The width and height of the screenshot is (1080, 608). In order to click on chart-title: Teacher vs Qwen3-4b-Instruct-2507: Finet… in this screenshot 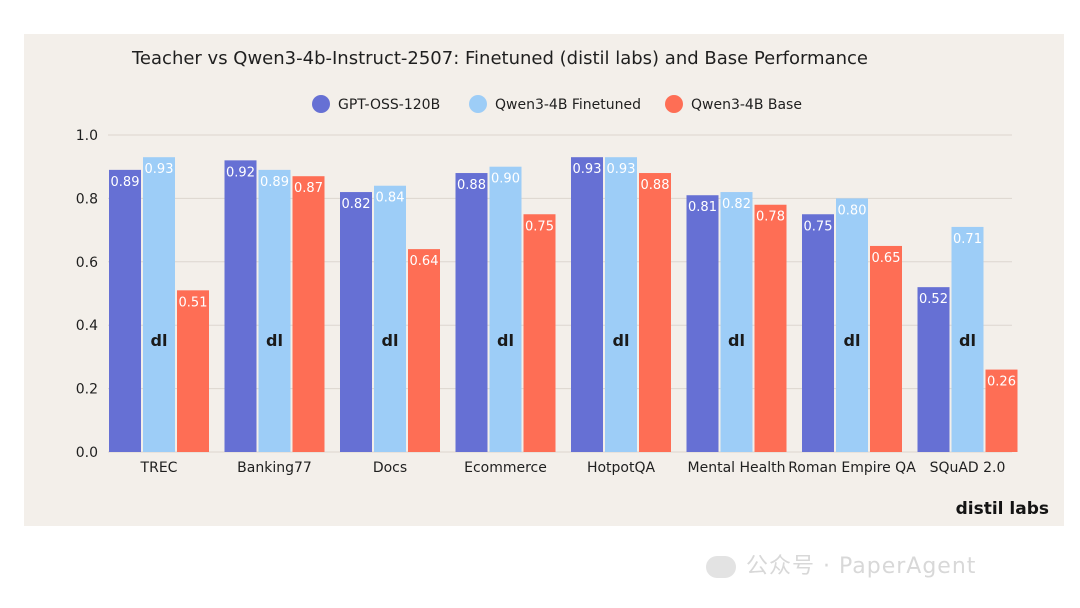, I will do `click(499, 58)`.